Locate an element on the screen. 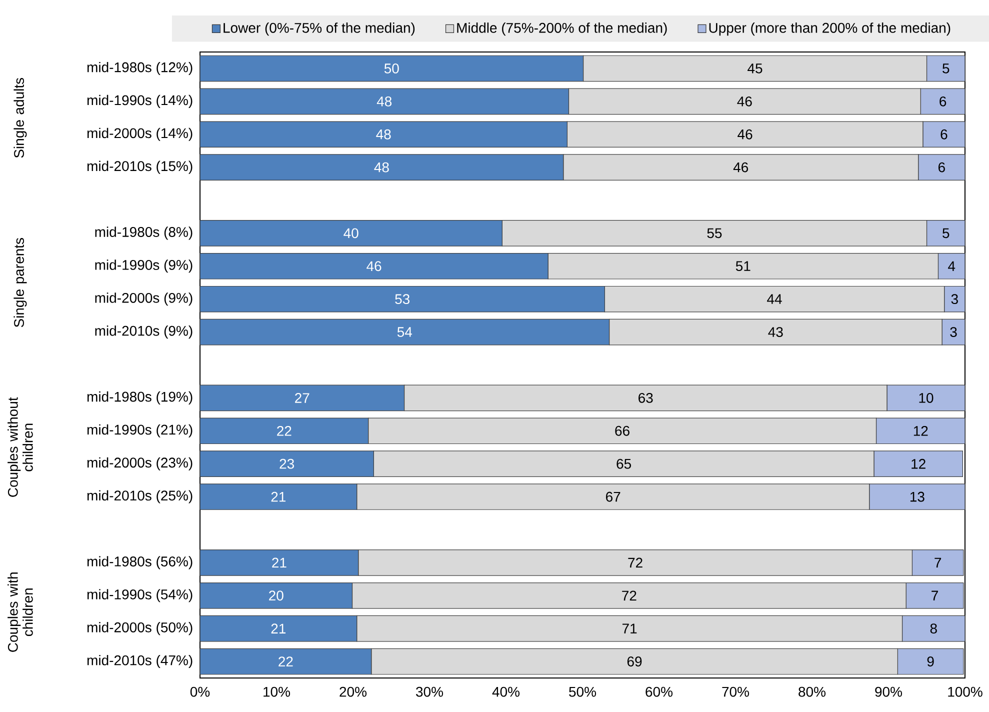 The image size is (989, 712). x-tick-label: 20% is located at coordinates (353, 691).